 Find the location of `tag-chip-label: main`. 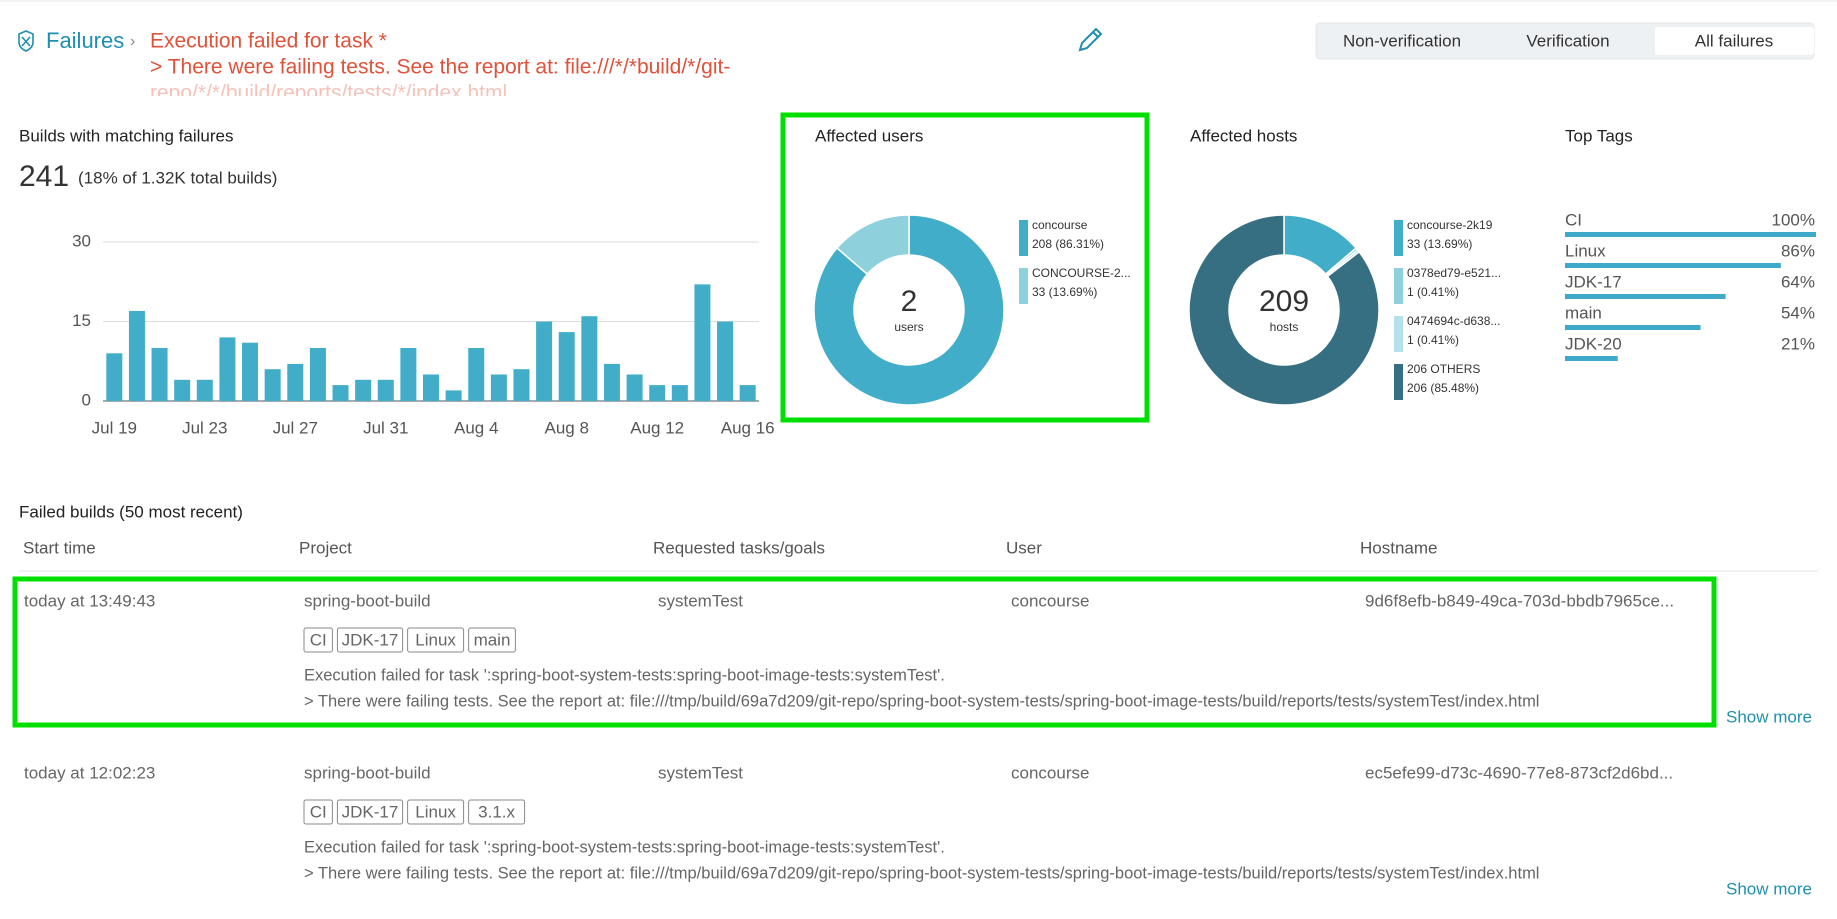

tag-chip-label: main is located at coordinates (492, 639).